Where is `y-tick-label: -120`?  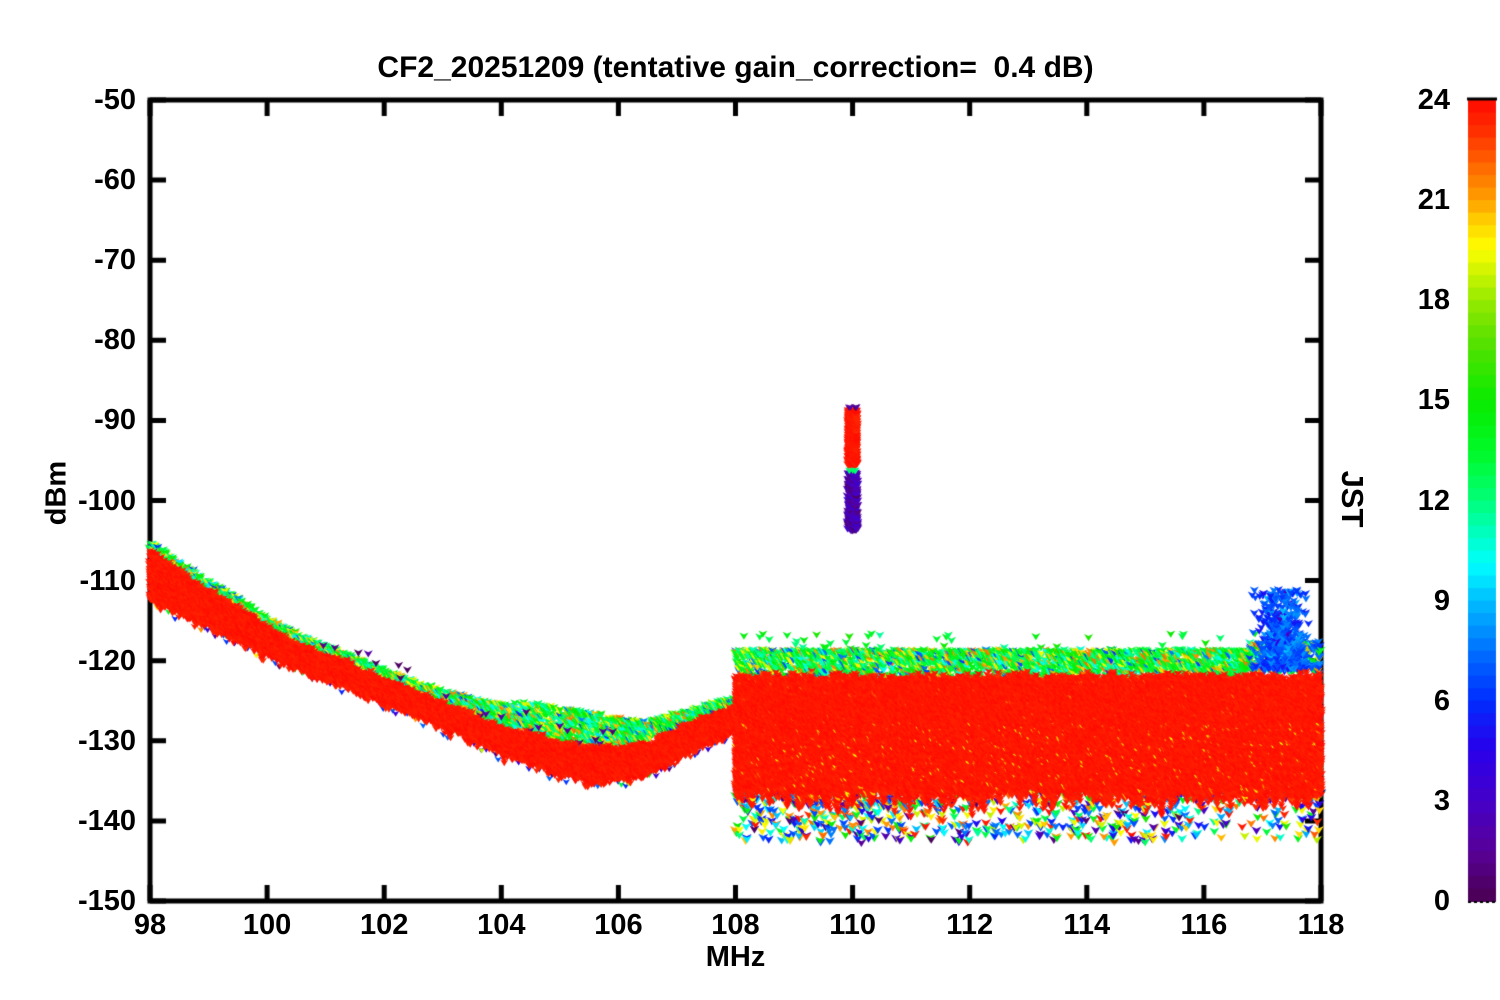 y-tick-label: -120 is located at coordinates (106, 660).